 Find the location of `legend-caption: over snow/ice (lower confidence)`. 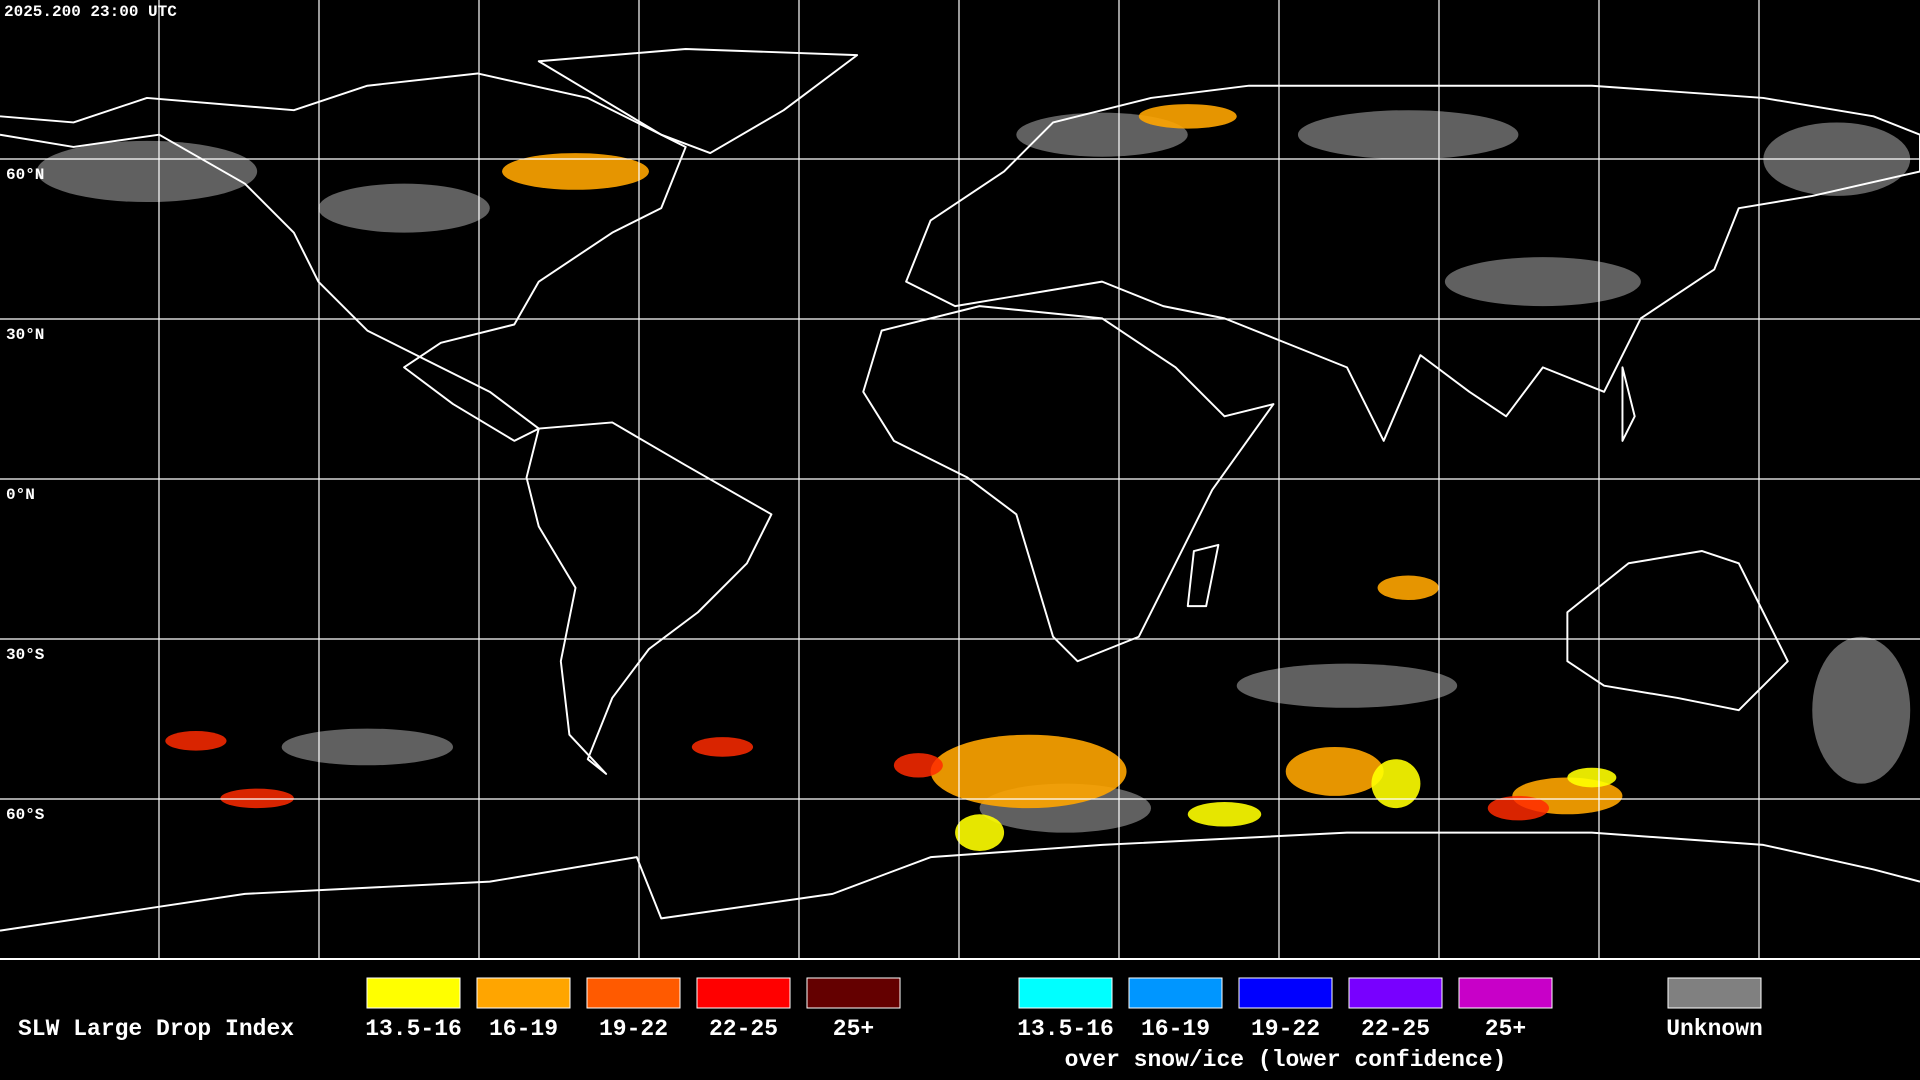

legend-caption: over snow/ice (lower confidence) is located at coordinates (1286, 1060).